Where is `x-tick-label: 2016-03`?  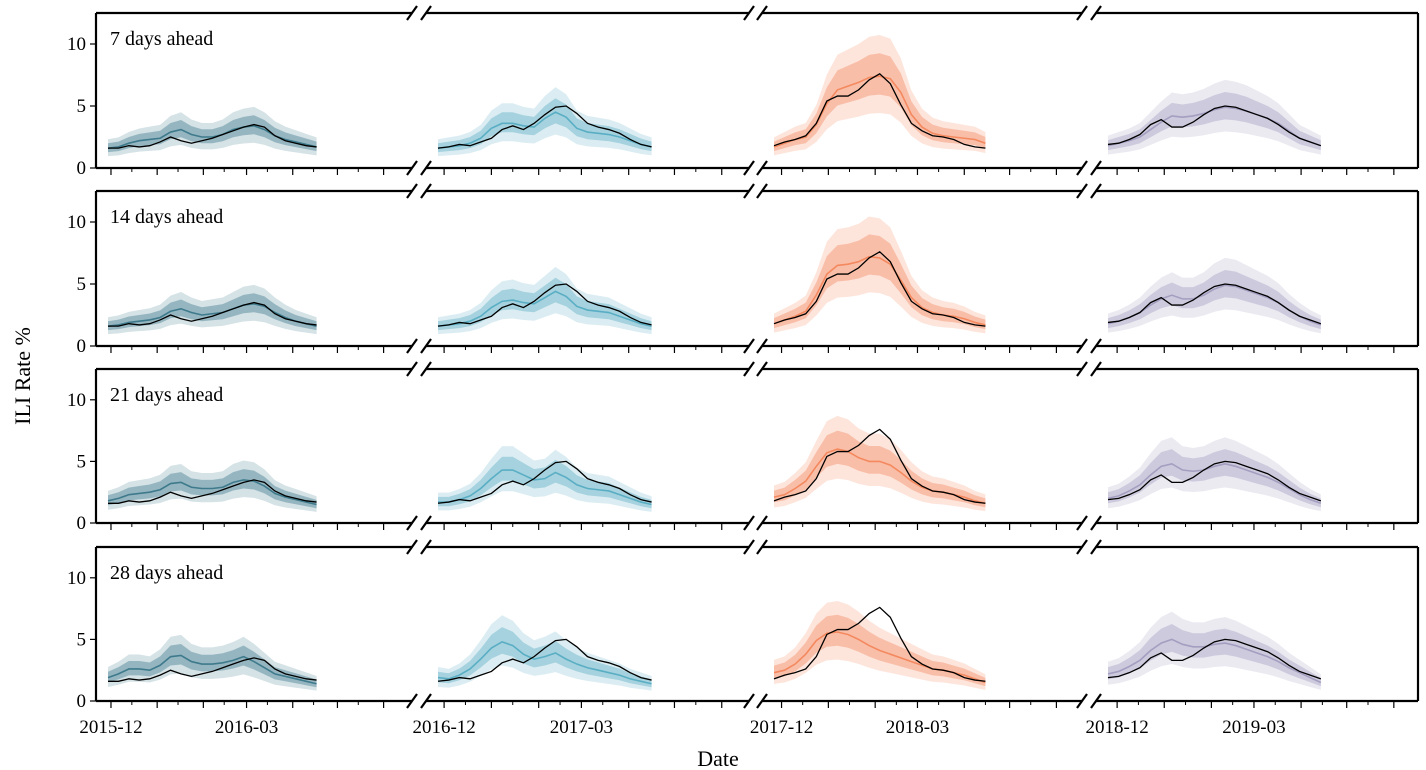
x-tick-label: 2016-03 is located at coordinates (246, 727).